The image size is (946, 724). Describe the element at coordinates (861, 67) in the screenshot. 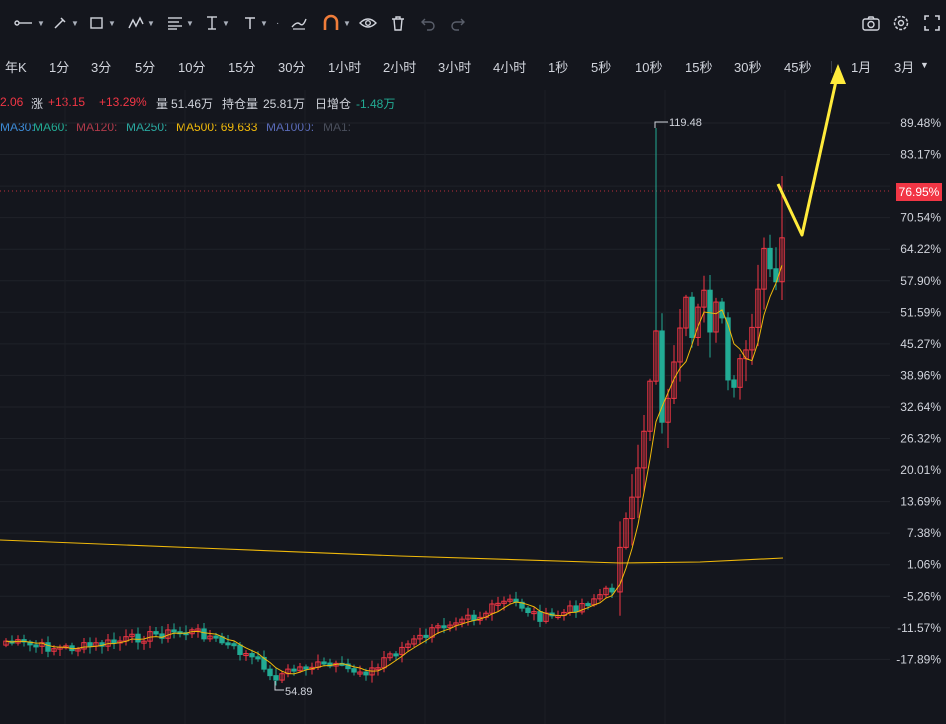

I see `tf-1mo: 1月` at that location.